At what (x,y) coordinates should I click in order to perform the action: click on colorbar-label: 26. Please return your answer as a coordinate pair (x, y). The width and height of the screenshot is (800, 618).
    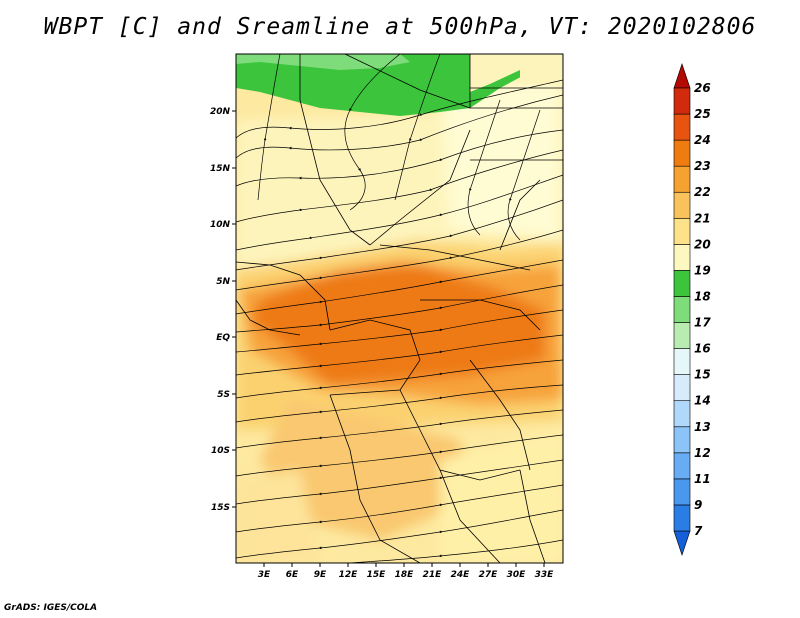
    Looking at the image, I should click on (702, 88).